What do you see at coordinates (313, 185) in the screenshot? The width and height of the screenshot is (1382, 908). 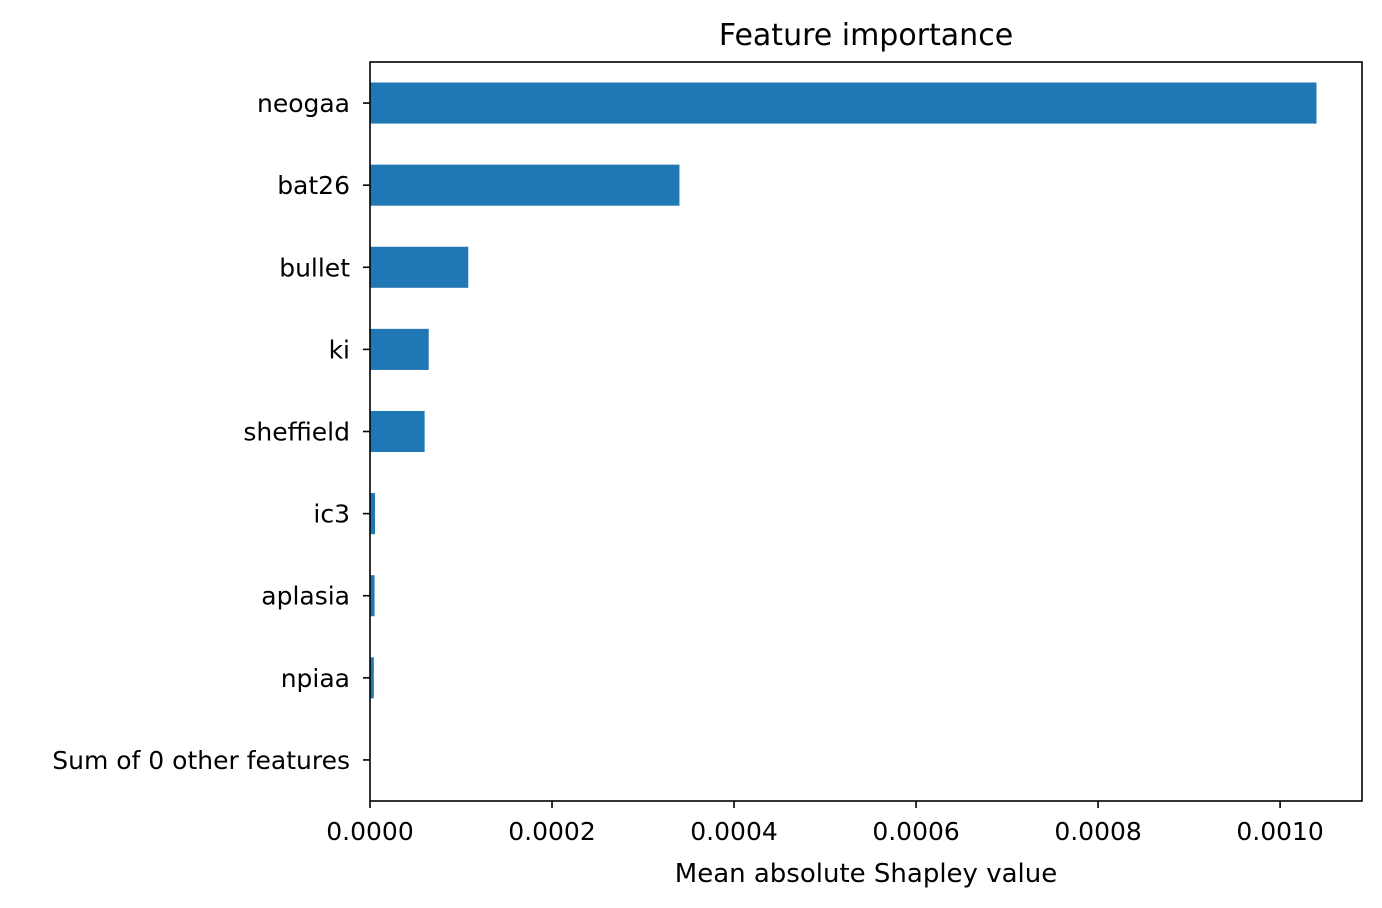 I see `y-tick-label: bat26` at bounding box center [313, 185].